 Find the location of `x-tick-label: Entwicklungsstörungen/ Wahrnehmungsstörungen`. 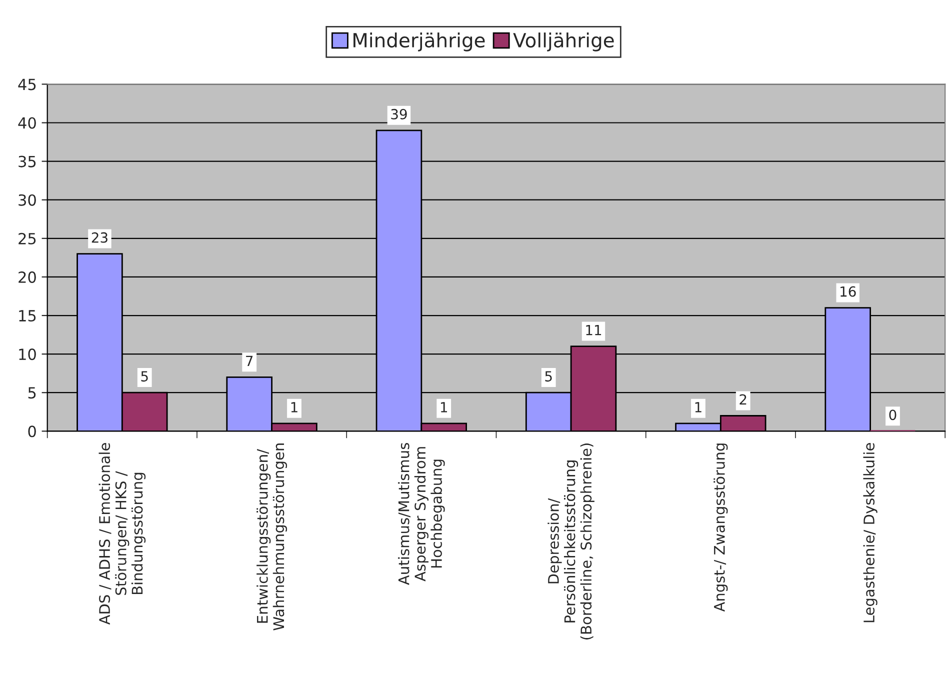

x-tick-label: Entwicklungsstörungen/ Wahrnehmungsstörungen is located at coordinates (272, 537).